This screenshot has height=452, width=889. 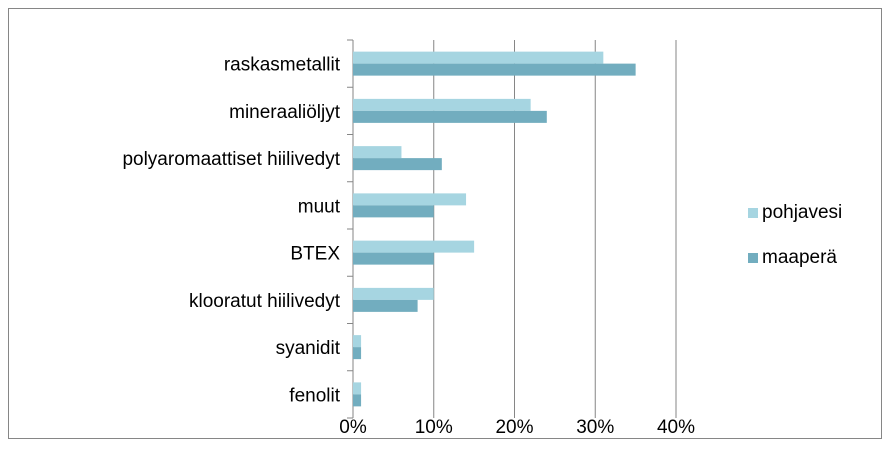 I want to click on y-tick-label: klooratut hiilivedyt, so click(x=265, y=301).